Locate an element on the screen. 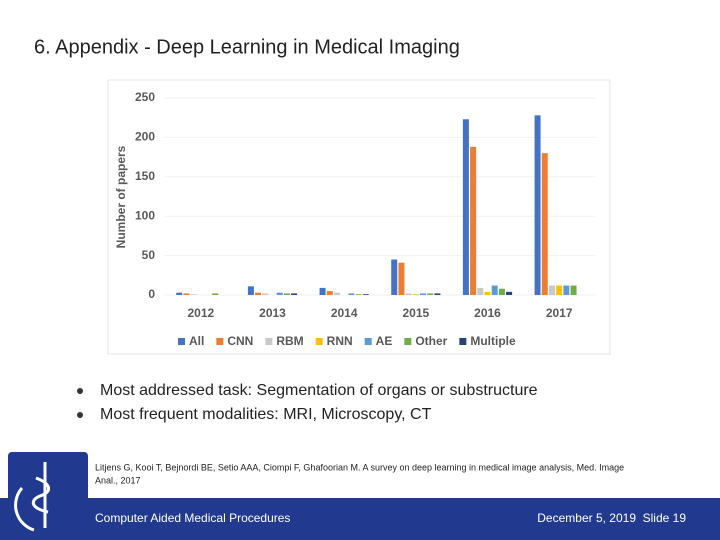  legend-label: Multiple is located at coordinates (493, 341).